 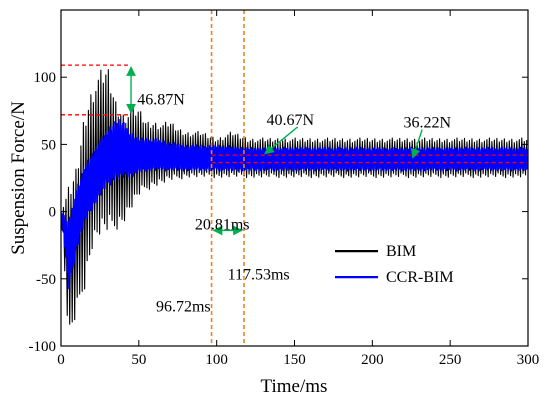 I want to click on x-tick-label: 250, so click(x=450, y=360).